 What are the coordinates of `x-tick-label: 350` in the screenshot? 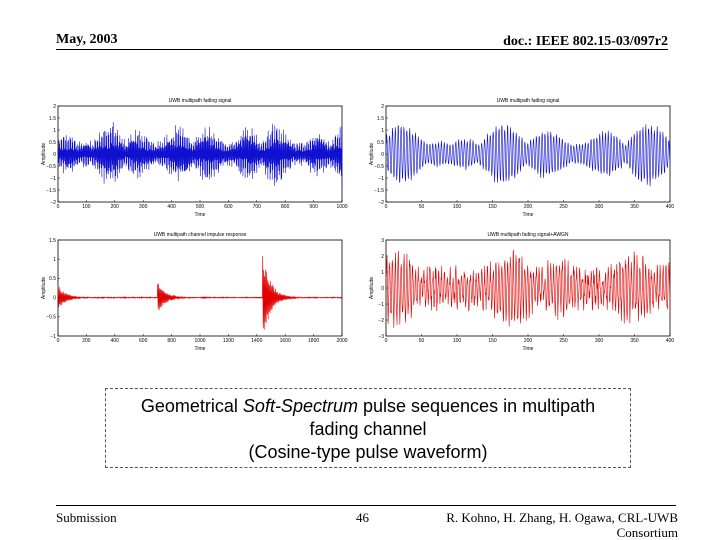 It's located at (634, 341).